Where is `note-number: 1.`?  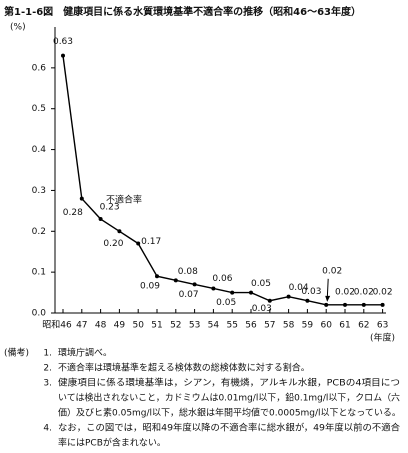 note-number: 1. is located at coordinates (47, 354).